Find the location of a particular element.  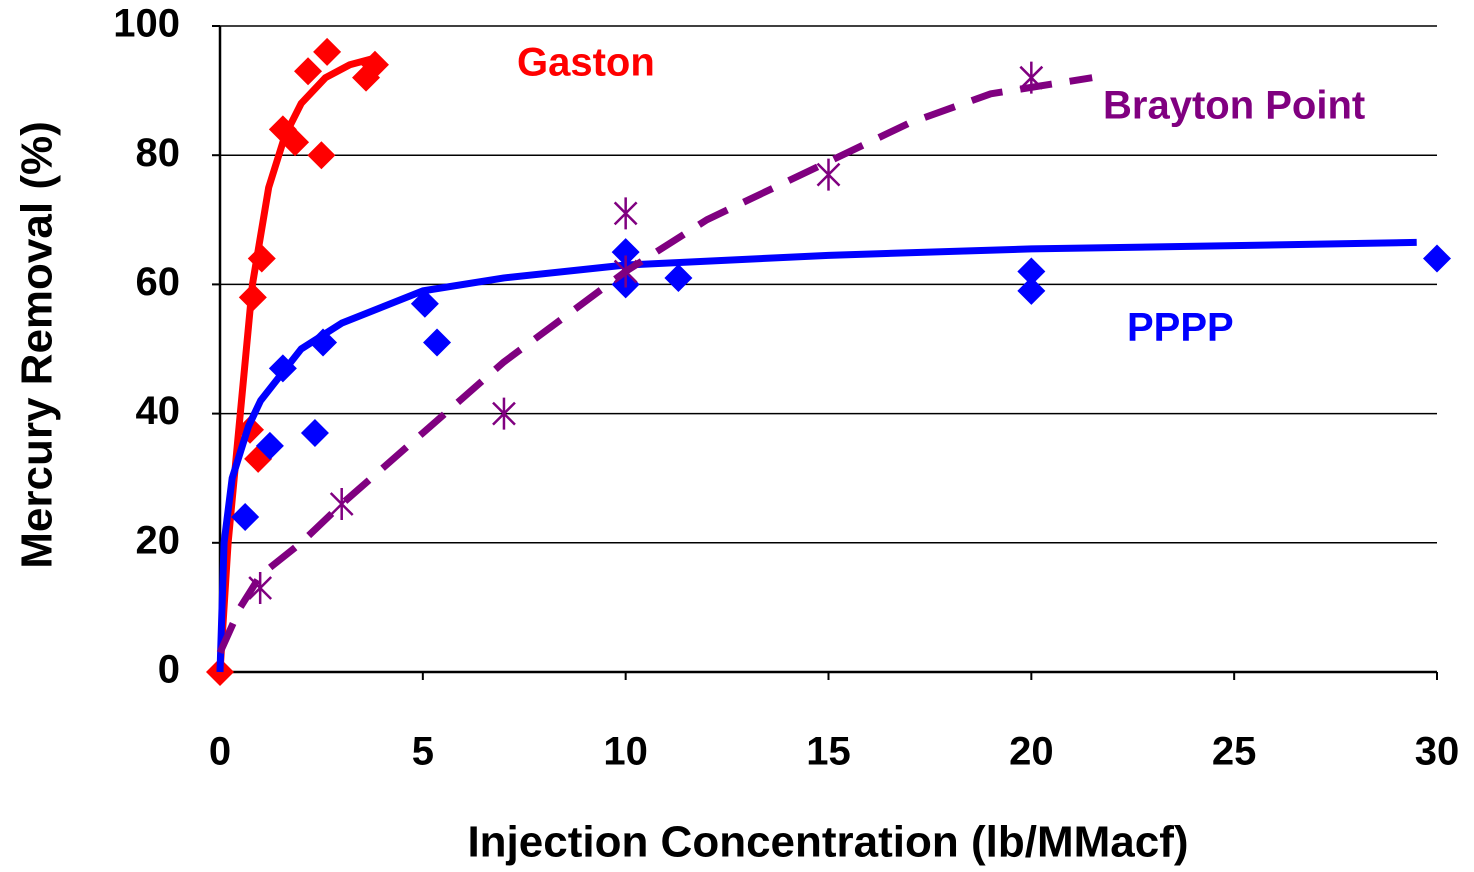

series-label: Brayton Point is located at coordinates (1234, 106).